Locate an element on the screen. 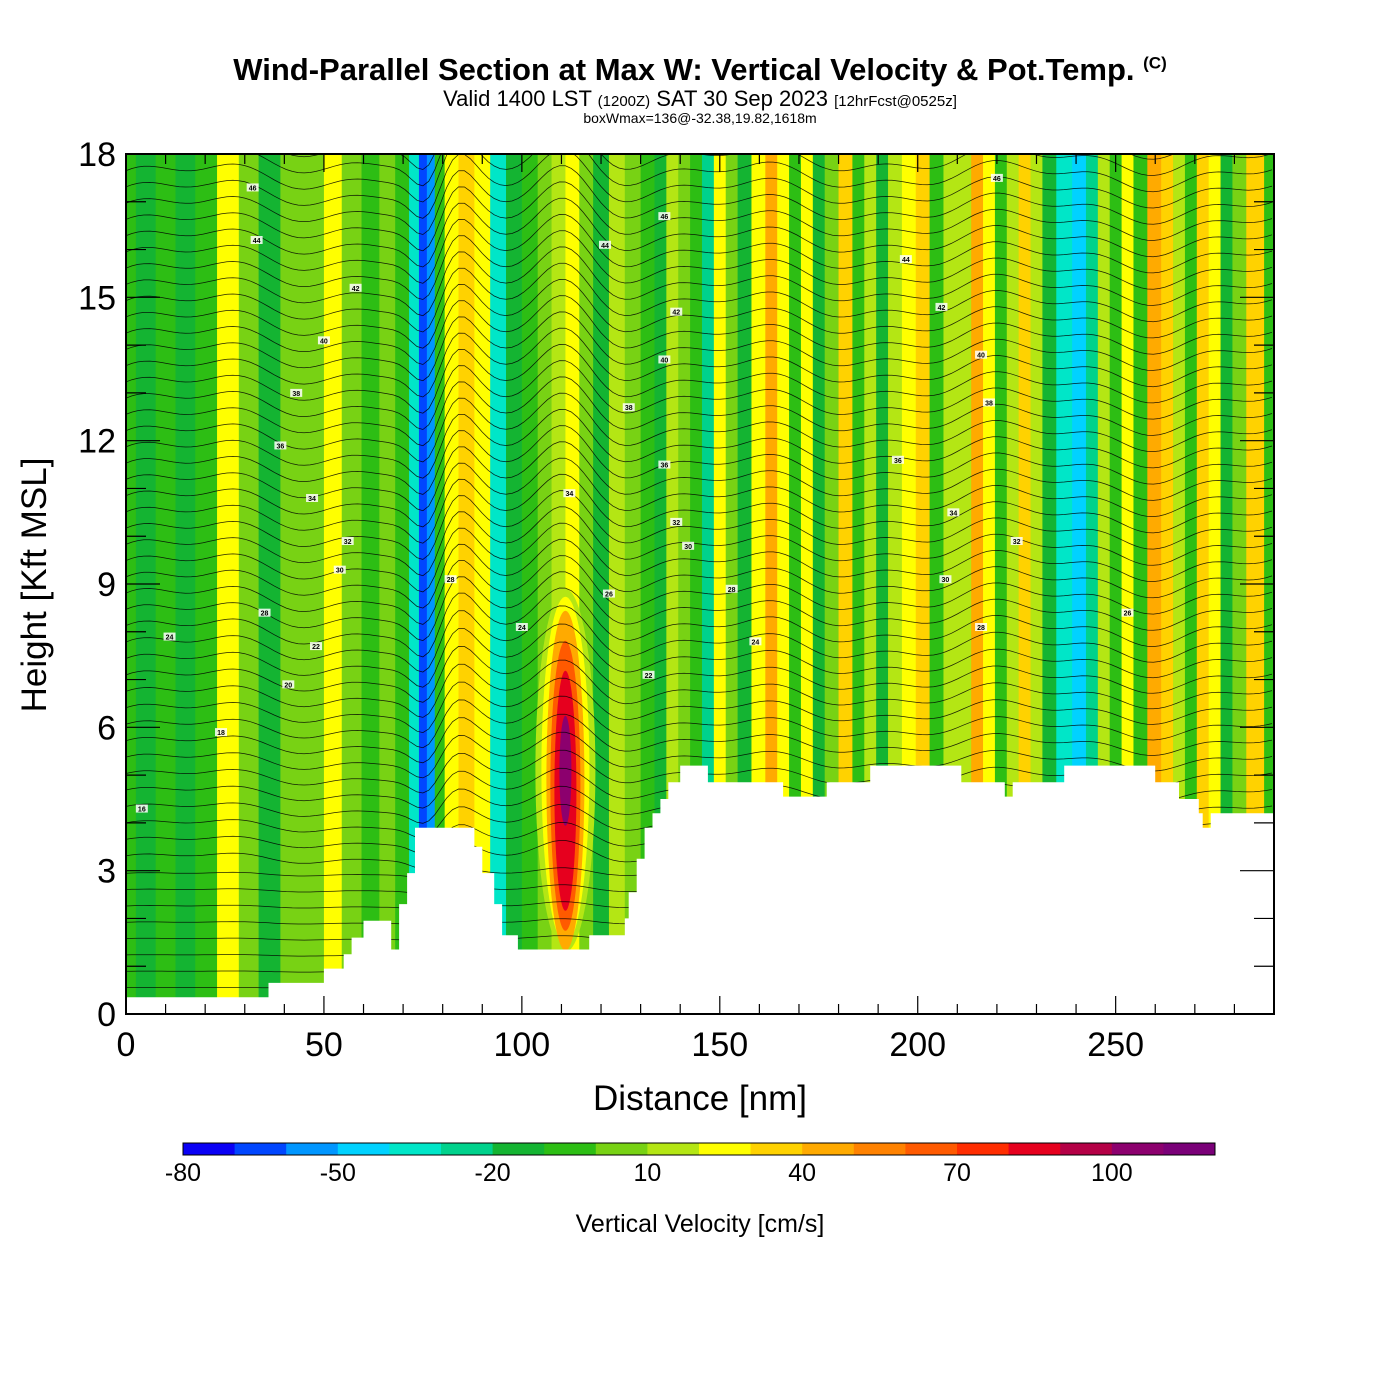 The image size is (1400, 1400). y-tick-label: 12 is located at coordinates (97, 442).